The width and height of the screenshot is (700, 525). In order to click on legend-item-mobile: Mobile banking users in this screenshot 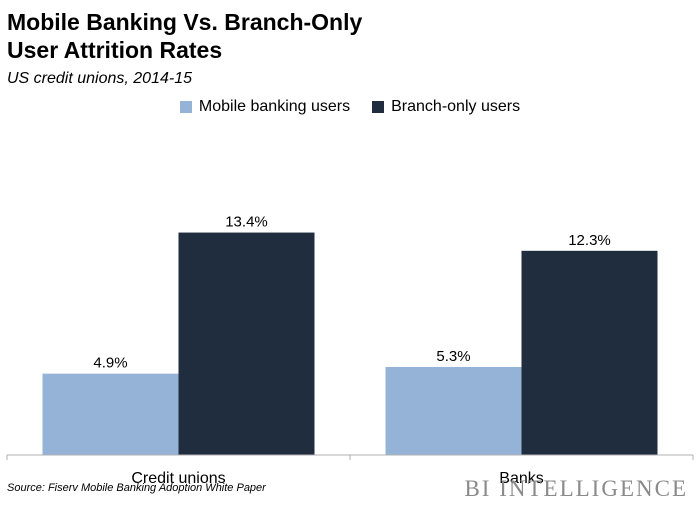, I will do `click(265, 107)`.